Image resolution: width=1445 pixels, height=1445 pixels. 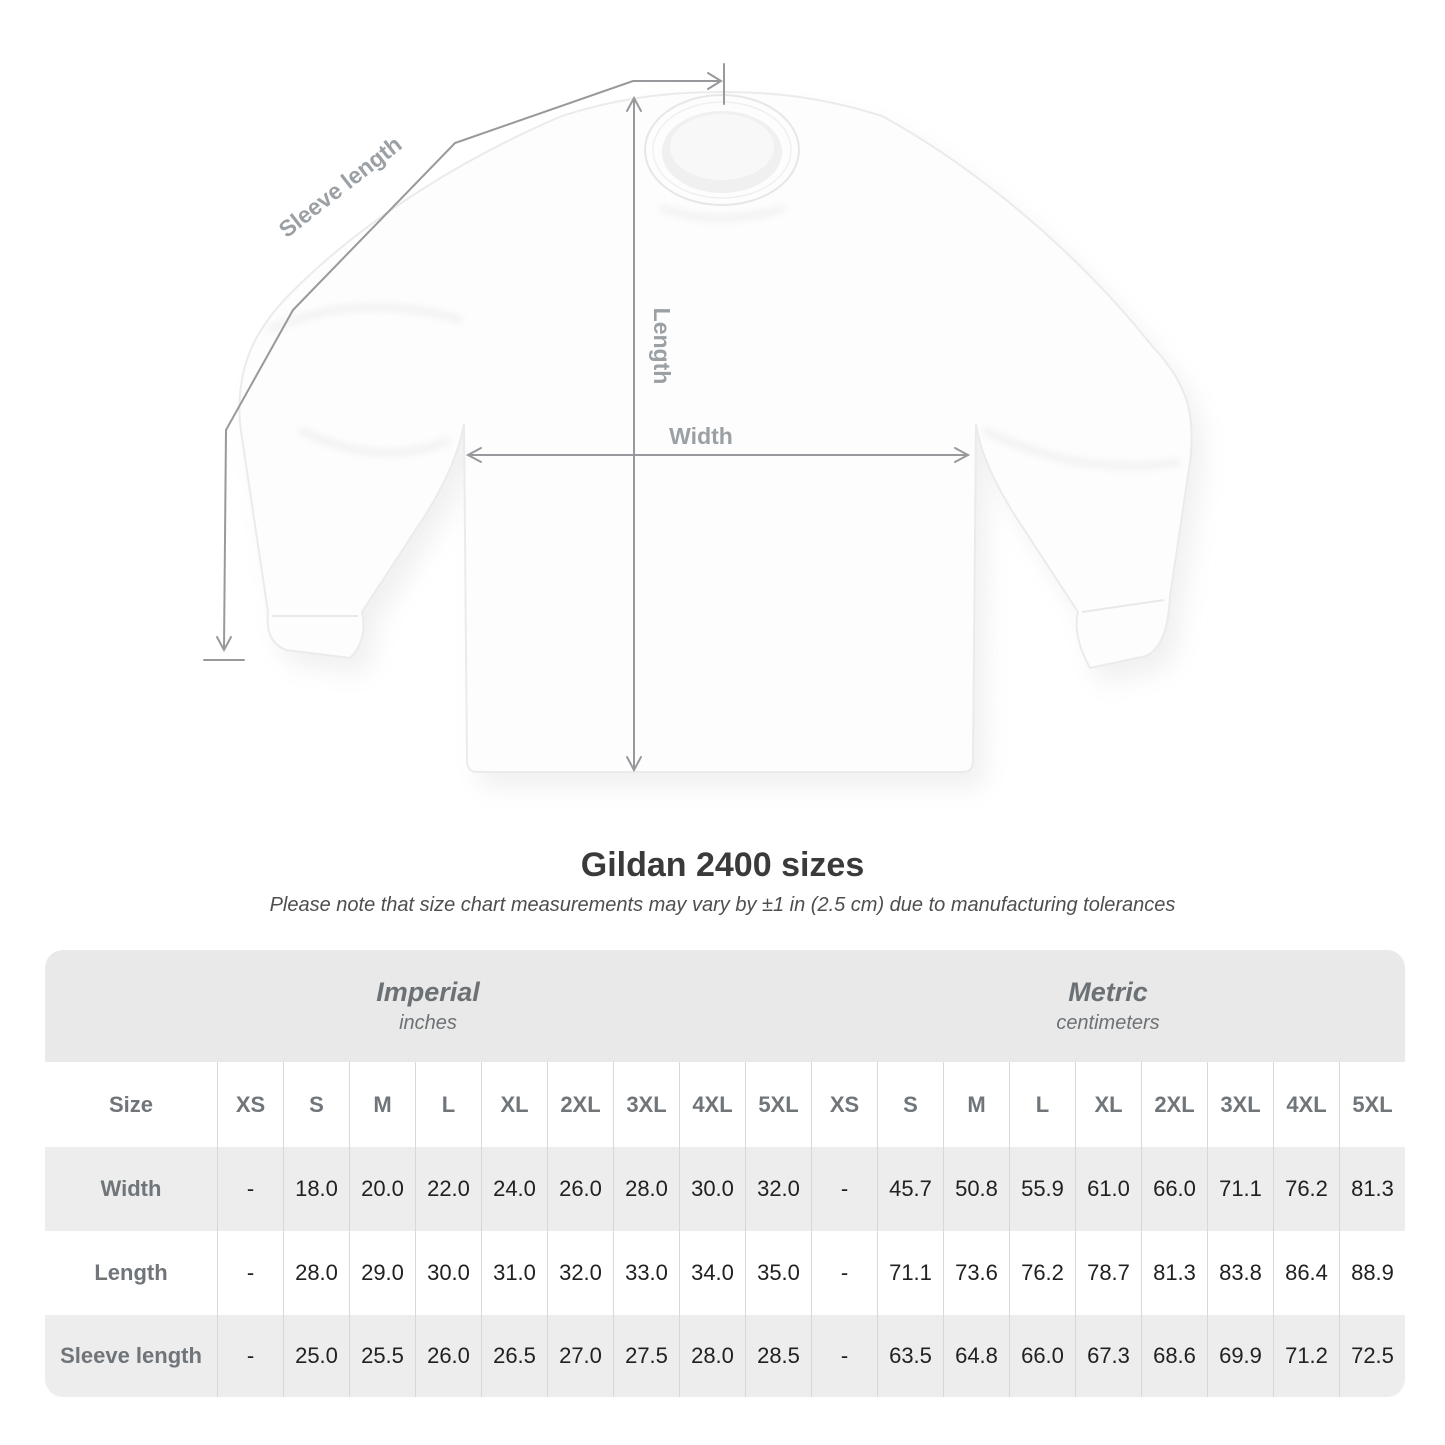 What do you see at coordinates (1108, 1273) in the screenshot?
I see `table-cell: 78.7` at bounding box center [1108, 1273].